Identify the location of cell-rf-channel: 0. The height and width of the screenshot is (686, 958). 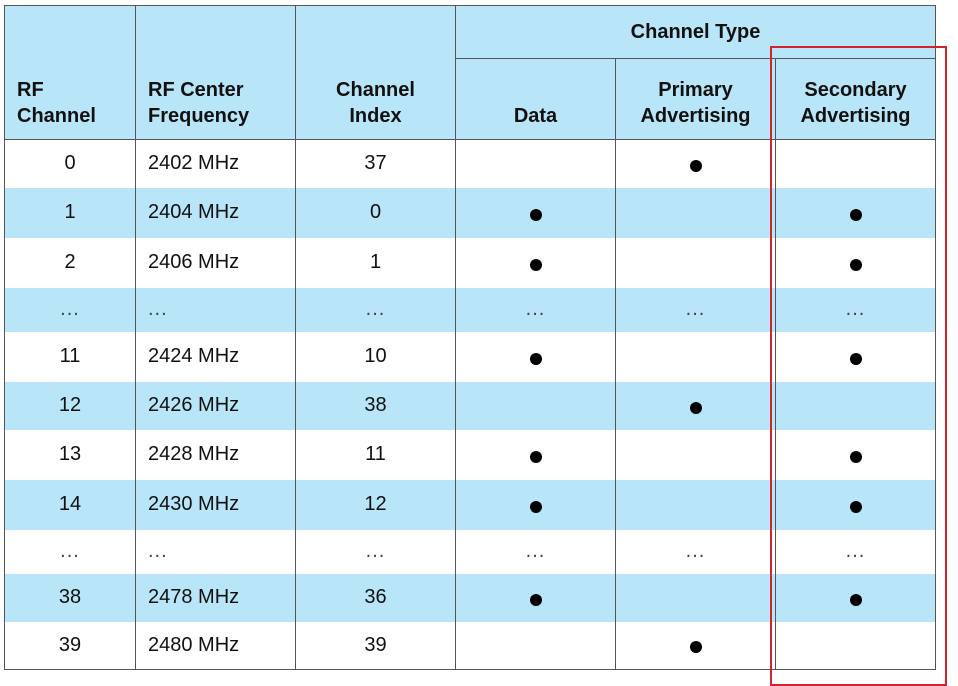
(70, 163).